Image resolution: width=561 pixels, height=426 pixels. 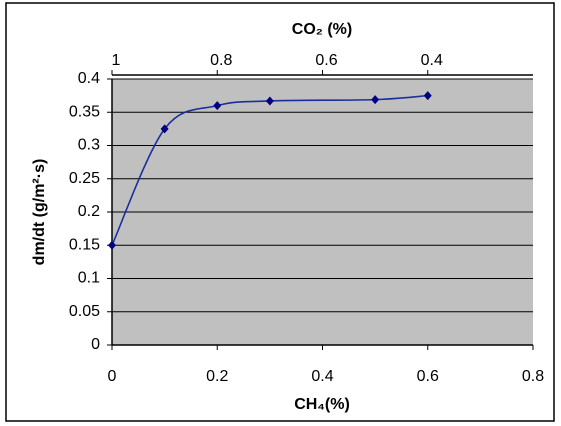 I want to click on y-tick-label: 0.15, so click(x=84, y=244).